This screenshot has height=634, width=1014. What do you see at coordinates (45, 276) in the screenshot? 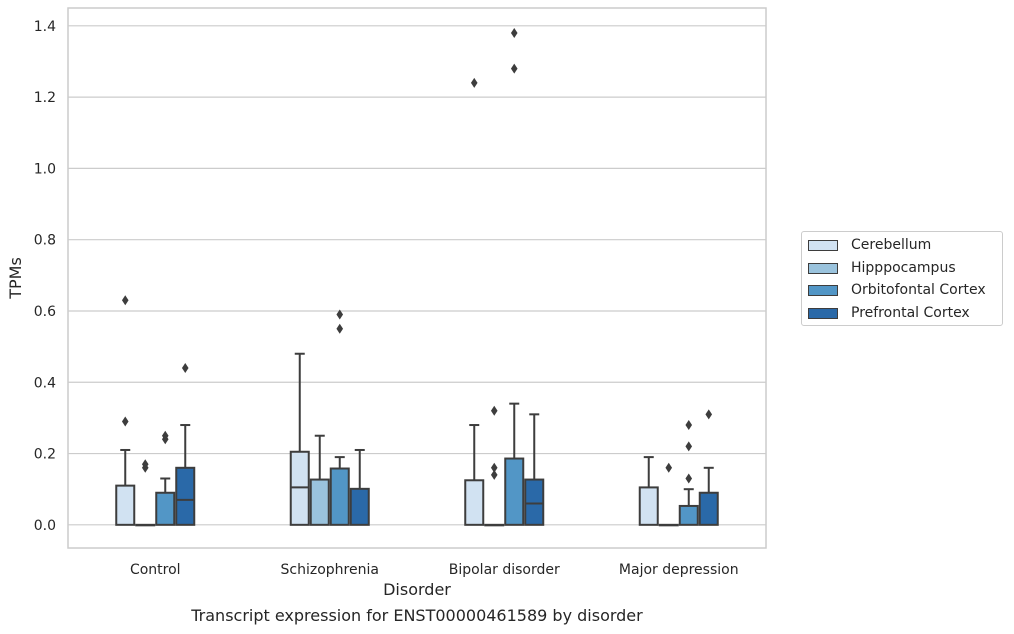
I see `y-tick-labels: 0.0 0.2 0.4 0.6 0.8 1.0 1.2 1.4` at bounding box center [45, 276].